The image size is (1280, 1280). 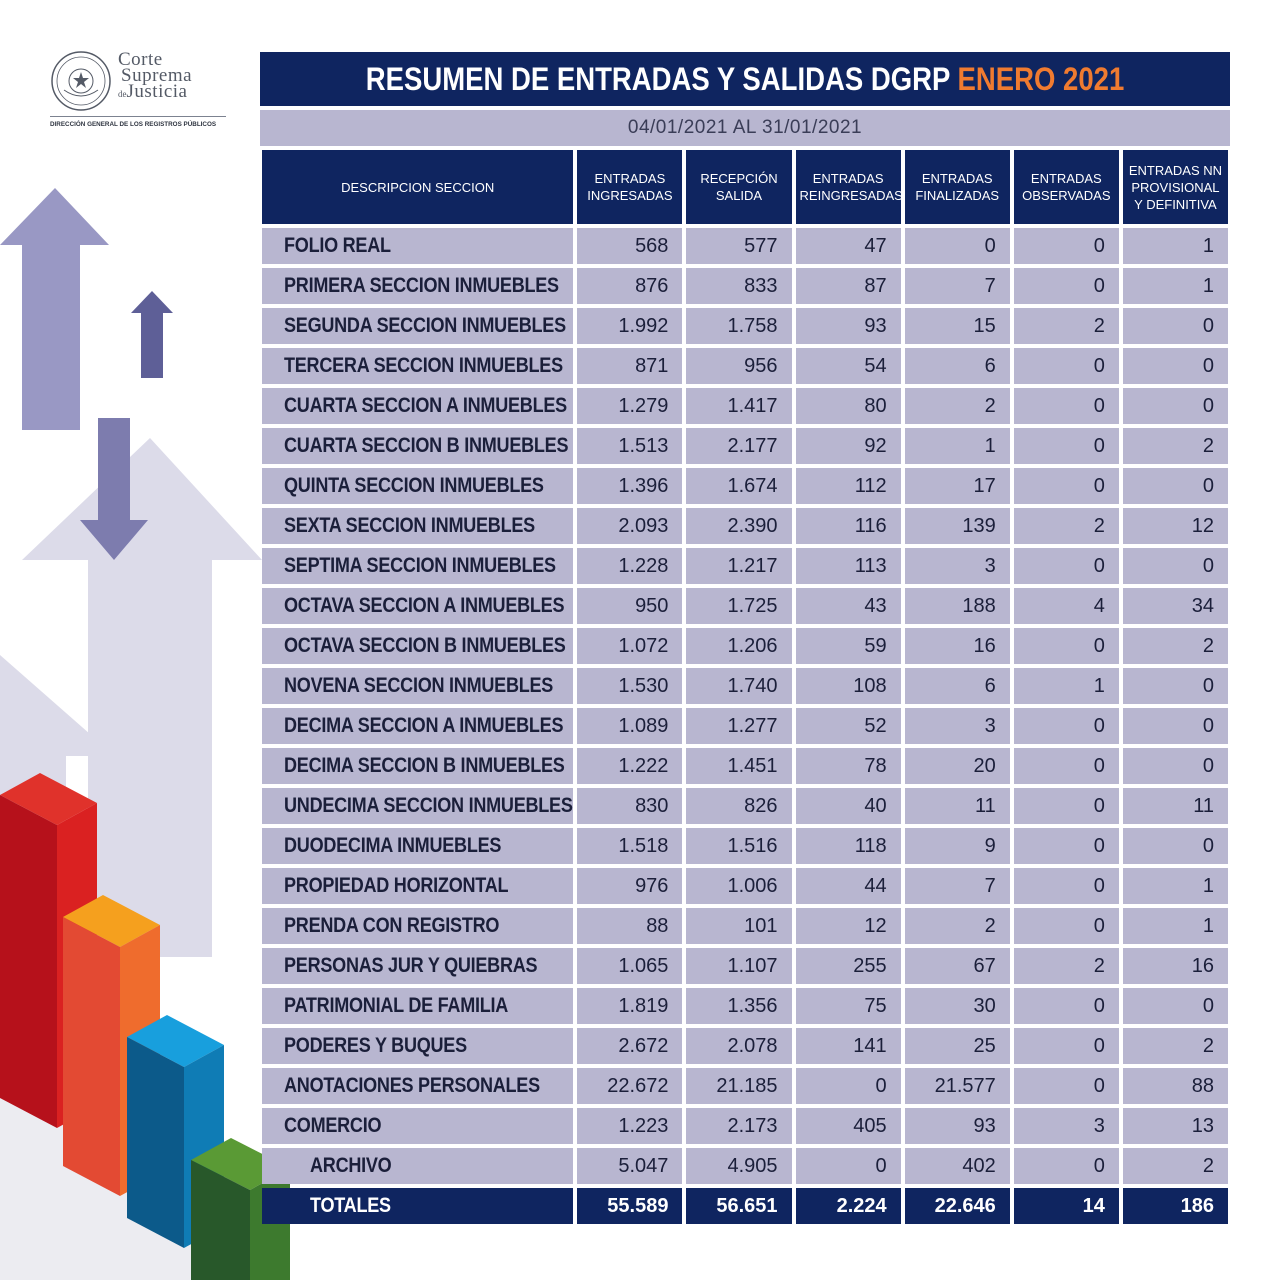 What do you see at coordinates (848, 566) in the screenshot?
I see `cell-reingresadas: 113` at bounding box center [848, 566].